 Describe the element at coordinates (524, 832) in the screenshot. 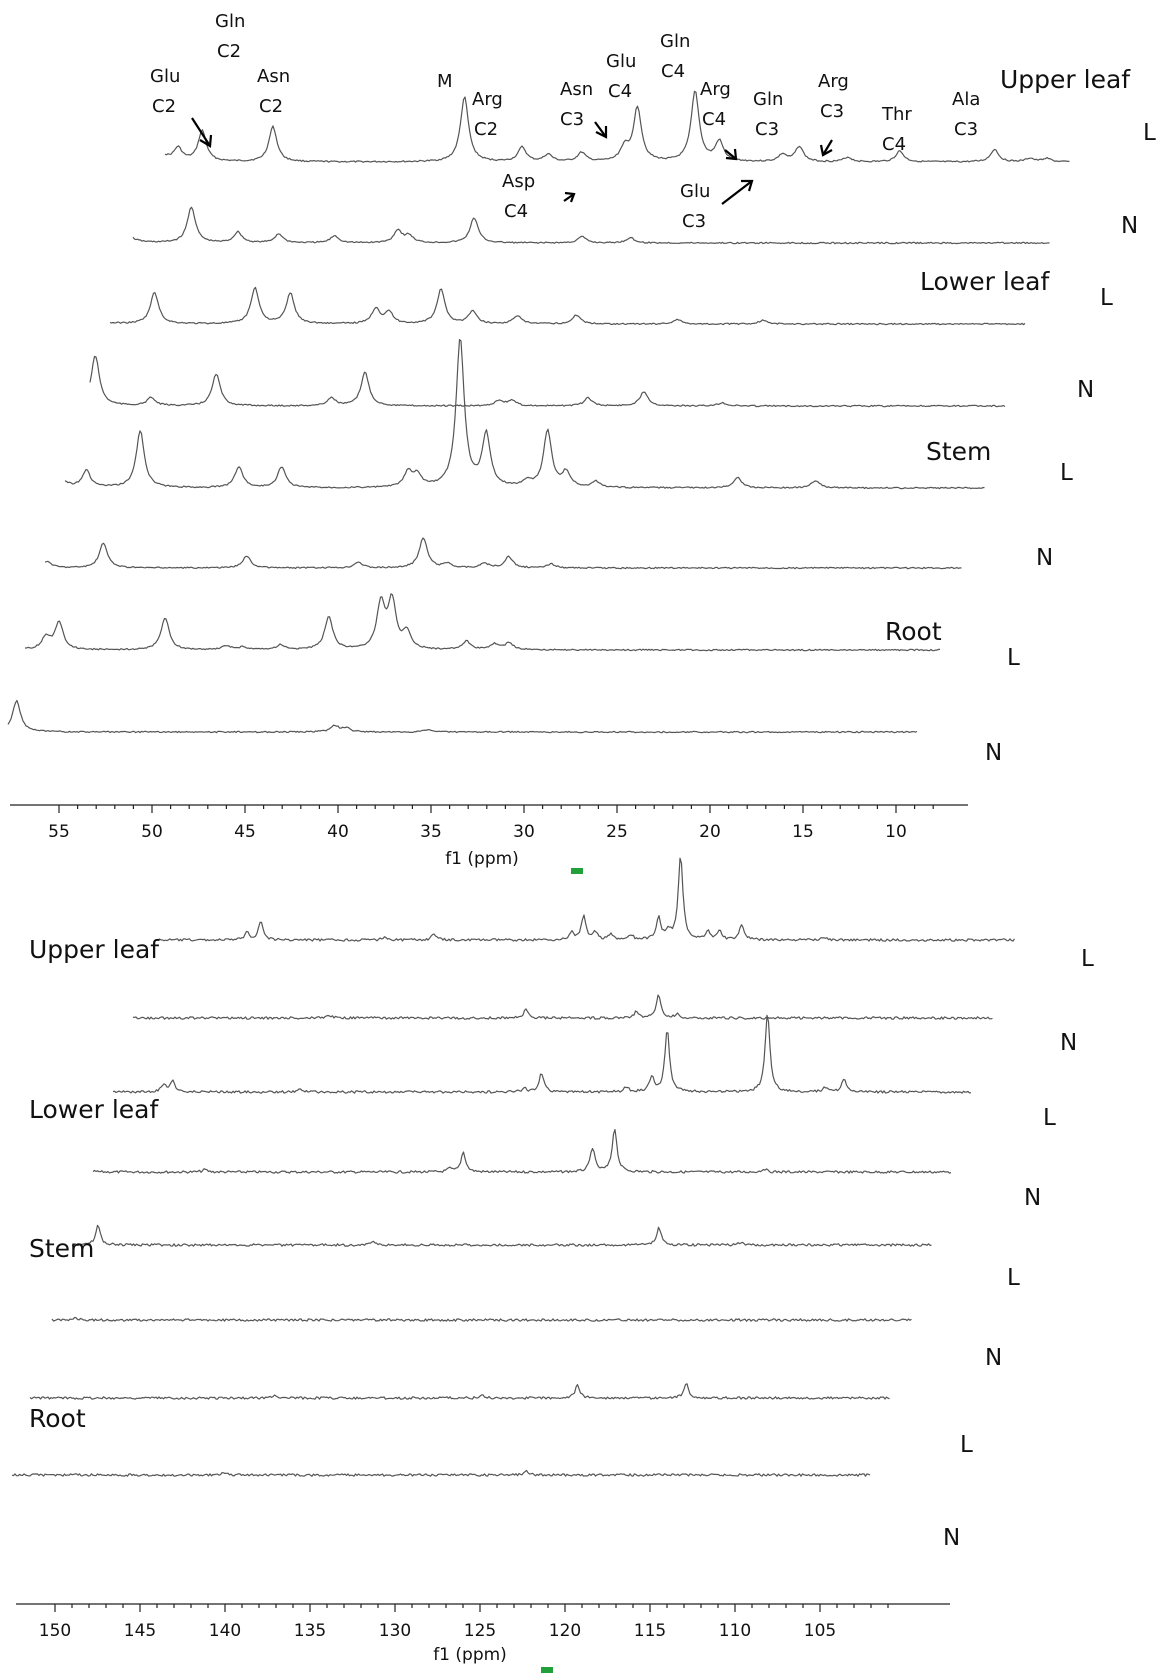

I see `x-tick-label-30: 30` at that location.